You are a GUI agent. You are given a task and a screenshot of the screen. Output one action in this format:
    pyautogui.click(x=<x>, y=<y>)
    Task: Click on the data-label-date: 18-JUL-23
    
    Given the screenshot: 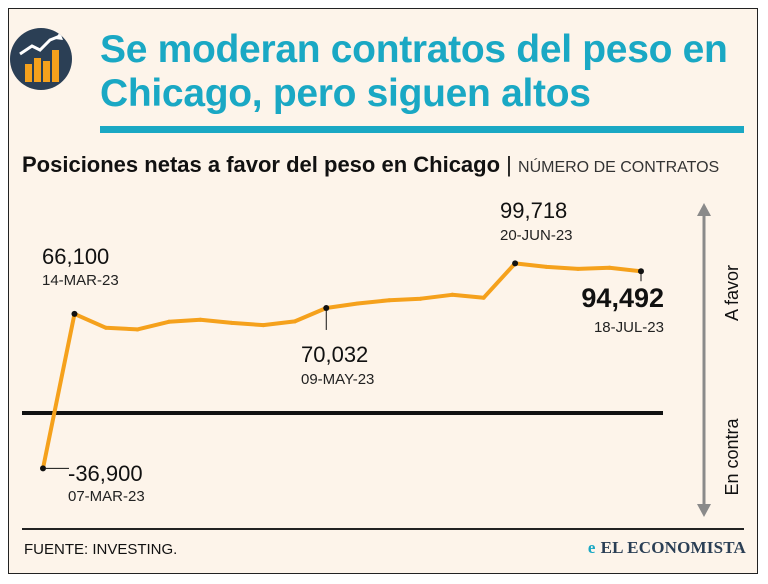 What is the action you would take?
    pyautogui.click(x=629, y=327)
    